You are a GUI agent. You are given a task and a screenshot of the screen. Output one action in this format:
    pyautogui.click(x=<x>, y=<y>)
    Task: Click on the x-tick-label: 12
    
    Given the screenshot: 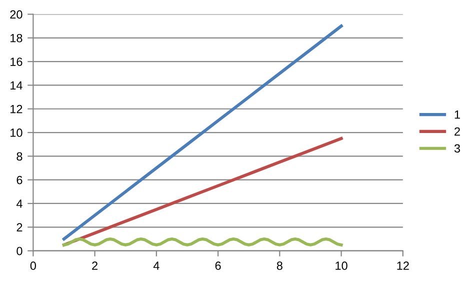 What is the action you would take?
    pyautogui.click(x=403, y=266)
    